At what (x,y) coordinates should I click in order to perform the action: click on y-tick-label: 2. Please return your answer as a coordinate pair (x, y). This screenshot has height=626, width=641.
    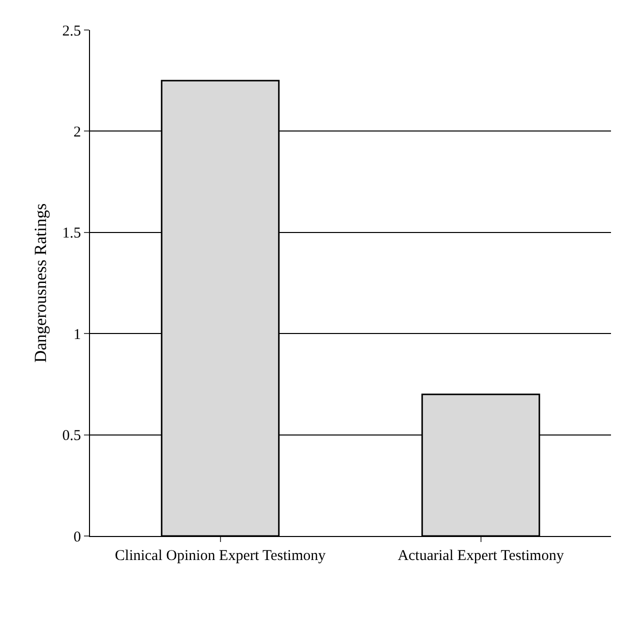
    Looking at the image, I should click on (77, 132).